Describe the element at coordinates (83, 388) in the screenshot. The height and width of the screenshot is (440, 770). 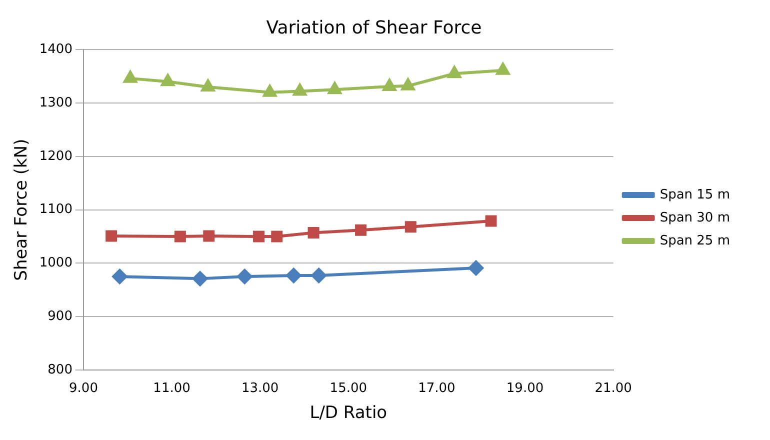
I see `x-tick-label: 9.00` at that location.